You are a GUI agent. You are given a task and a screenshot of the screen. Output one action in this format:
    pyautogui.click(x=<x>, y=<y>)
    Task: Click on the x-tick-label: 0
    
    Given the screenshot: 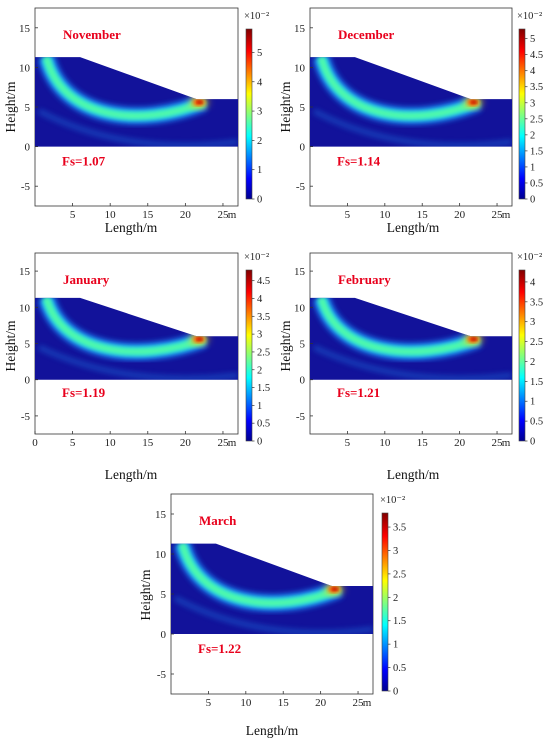 What is the action you would take?
    pyautogui.click(x=35, y=443)
    